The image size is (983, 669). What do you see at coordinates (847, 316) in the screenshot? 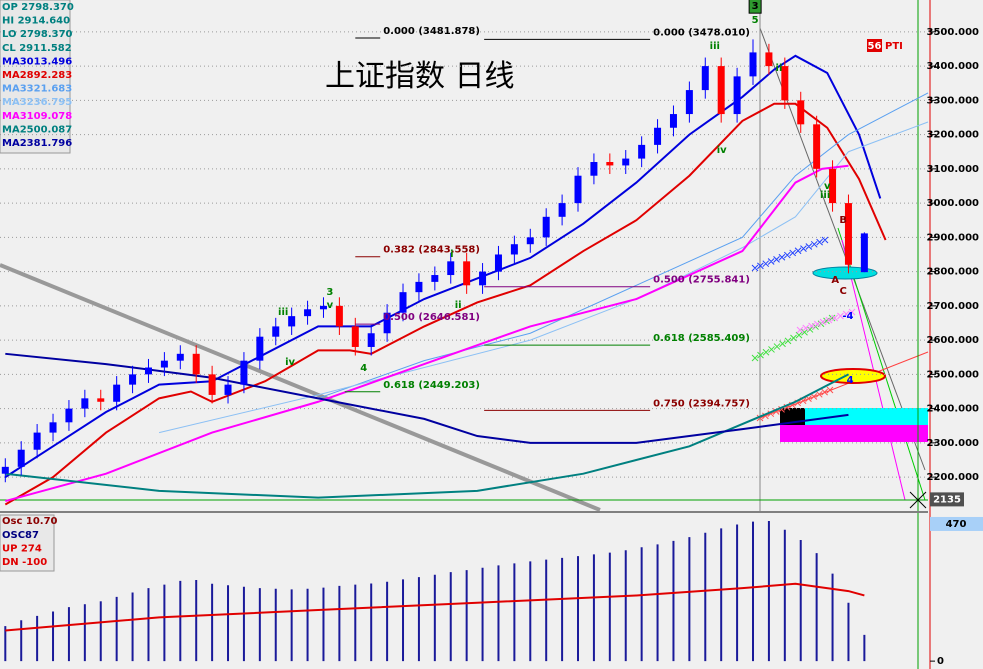
I see `wave-label: -4` at bounding box center [847, 316].